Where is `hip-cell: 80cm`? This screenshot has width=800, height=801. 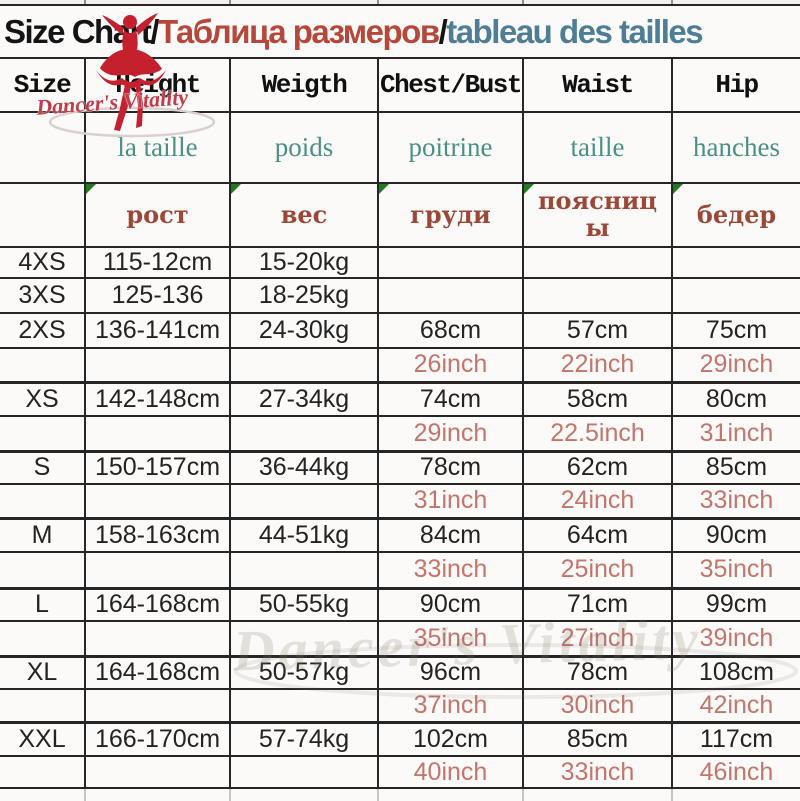 hip-cell: 80cm is located at coordinates (735, 398).